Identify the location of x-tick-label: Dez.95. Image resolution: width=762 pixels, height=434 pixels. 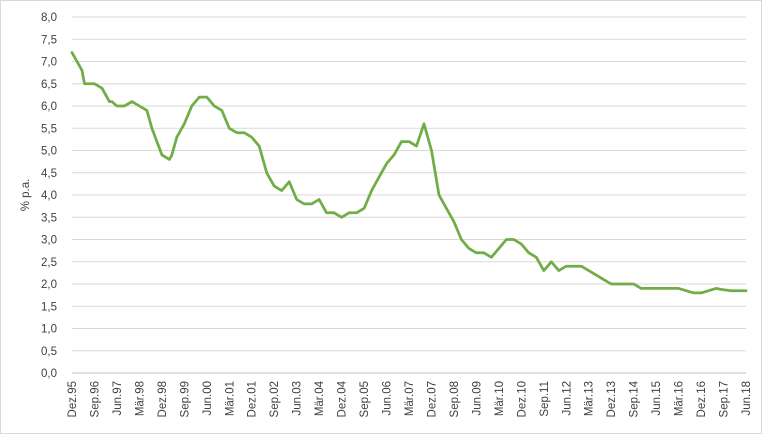
(73, 399).